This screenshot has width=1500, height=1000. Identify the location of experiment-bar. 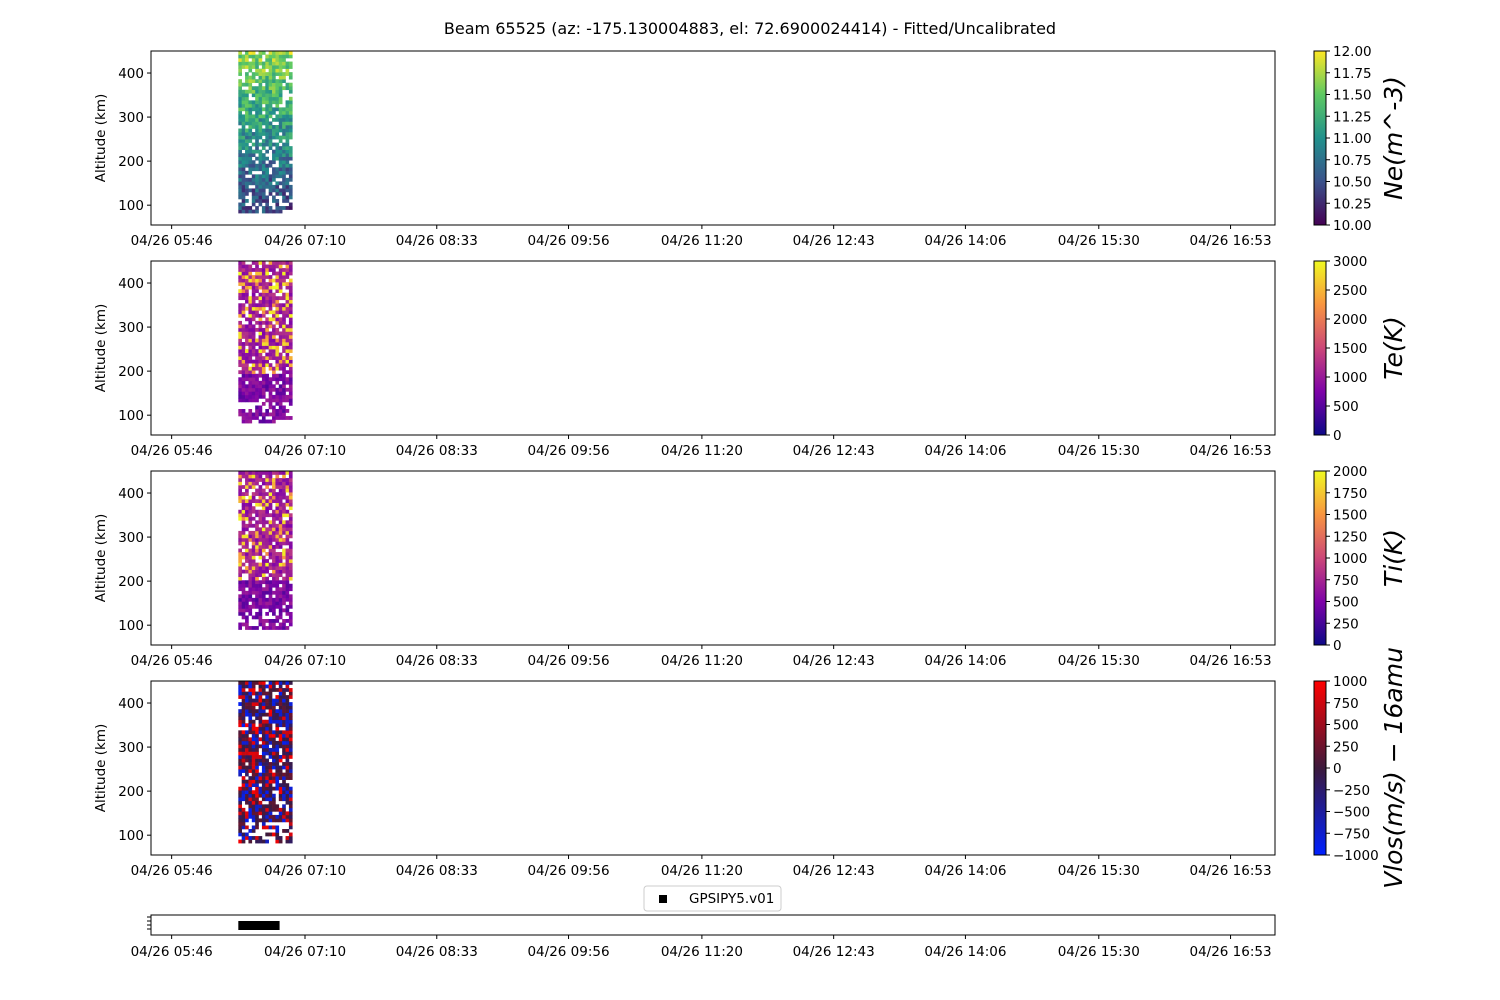
(259, 925).